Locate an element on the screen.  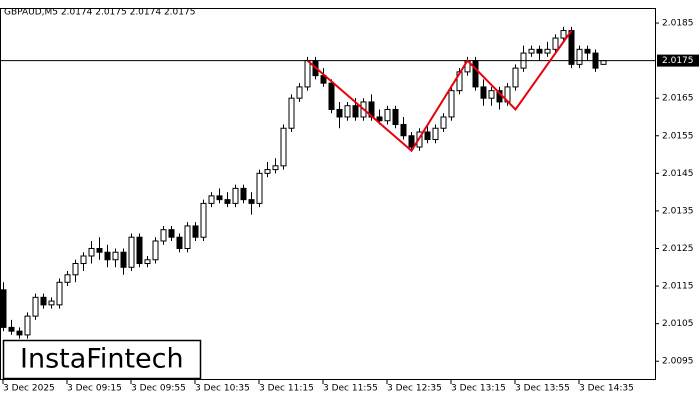
price-label: 2.0175 is located at coordinates (678, 61).